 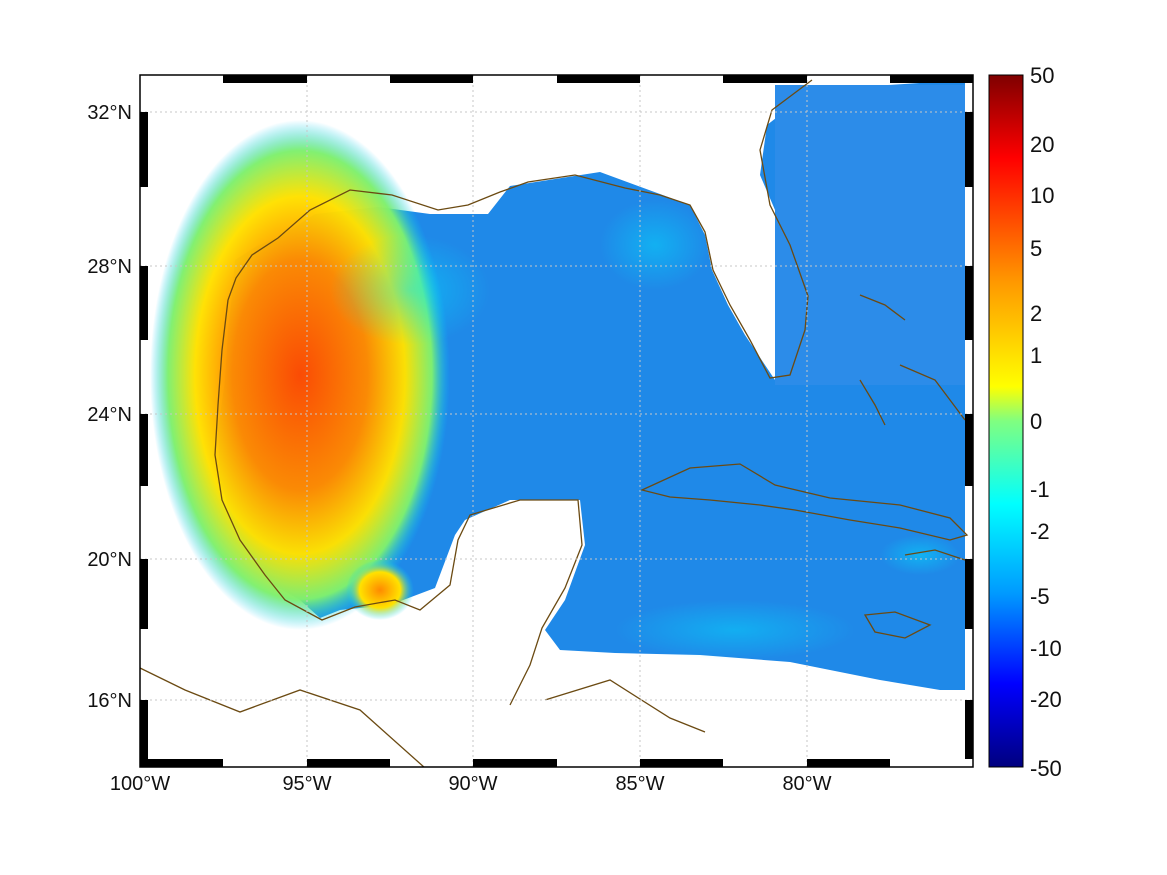 I want to click on colorbar: 50 20 10 5 2 1 0 -1 -2 -5 -10 -20 -50, so click(x=1025, y=422).